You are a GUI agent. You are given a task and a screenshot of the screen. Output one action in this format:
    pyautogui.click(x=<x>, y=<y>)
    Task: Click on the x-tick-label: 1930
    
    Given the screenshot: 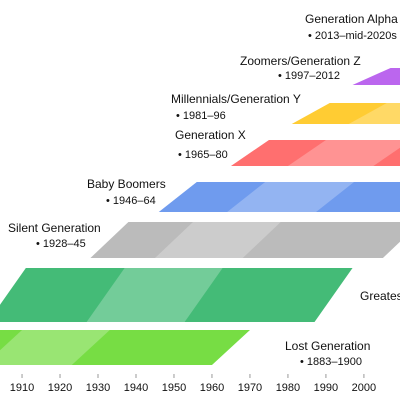 What is the action you would take?
    pyautogui.click(x=98, y=388)
    